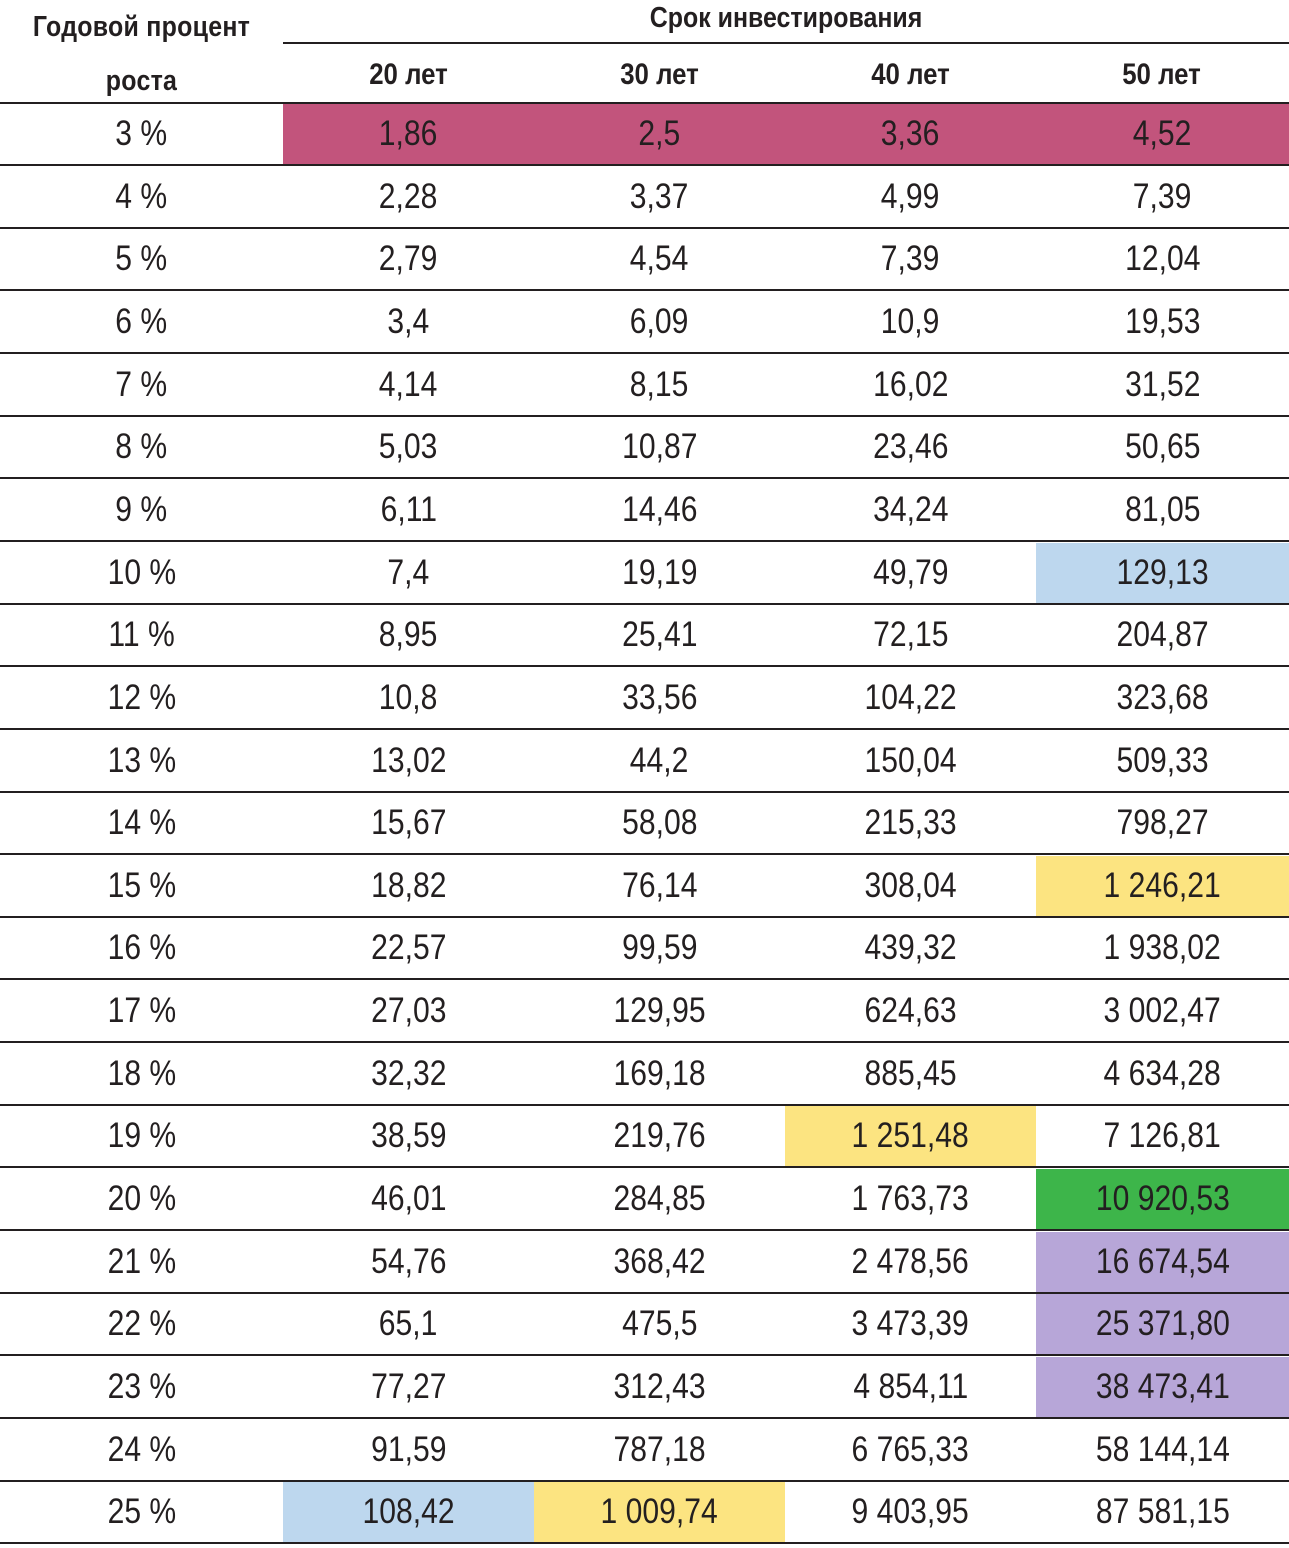  Describe the element at coordinates (1162, 886) in the screenshot. I see `value-cell: 1 246,21` at that location.